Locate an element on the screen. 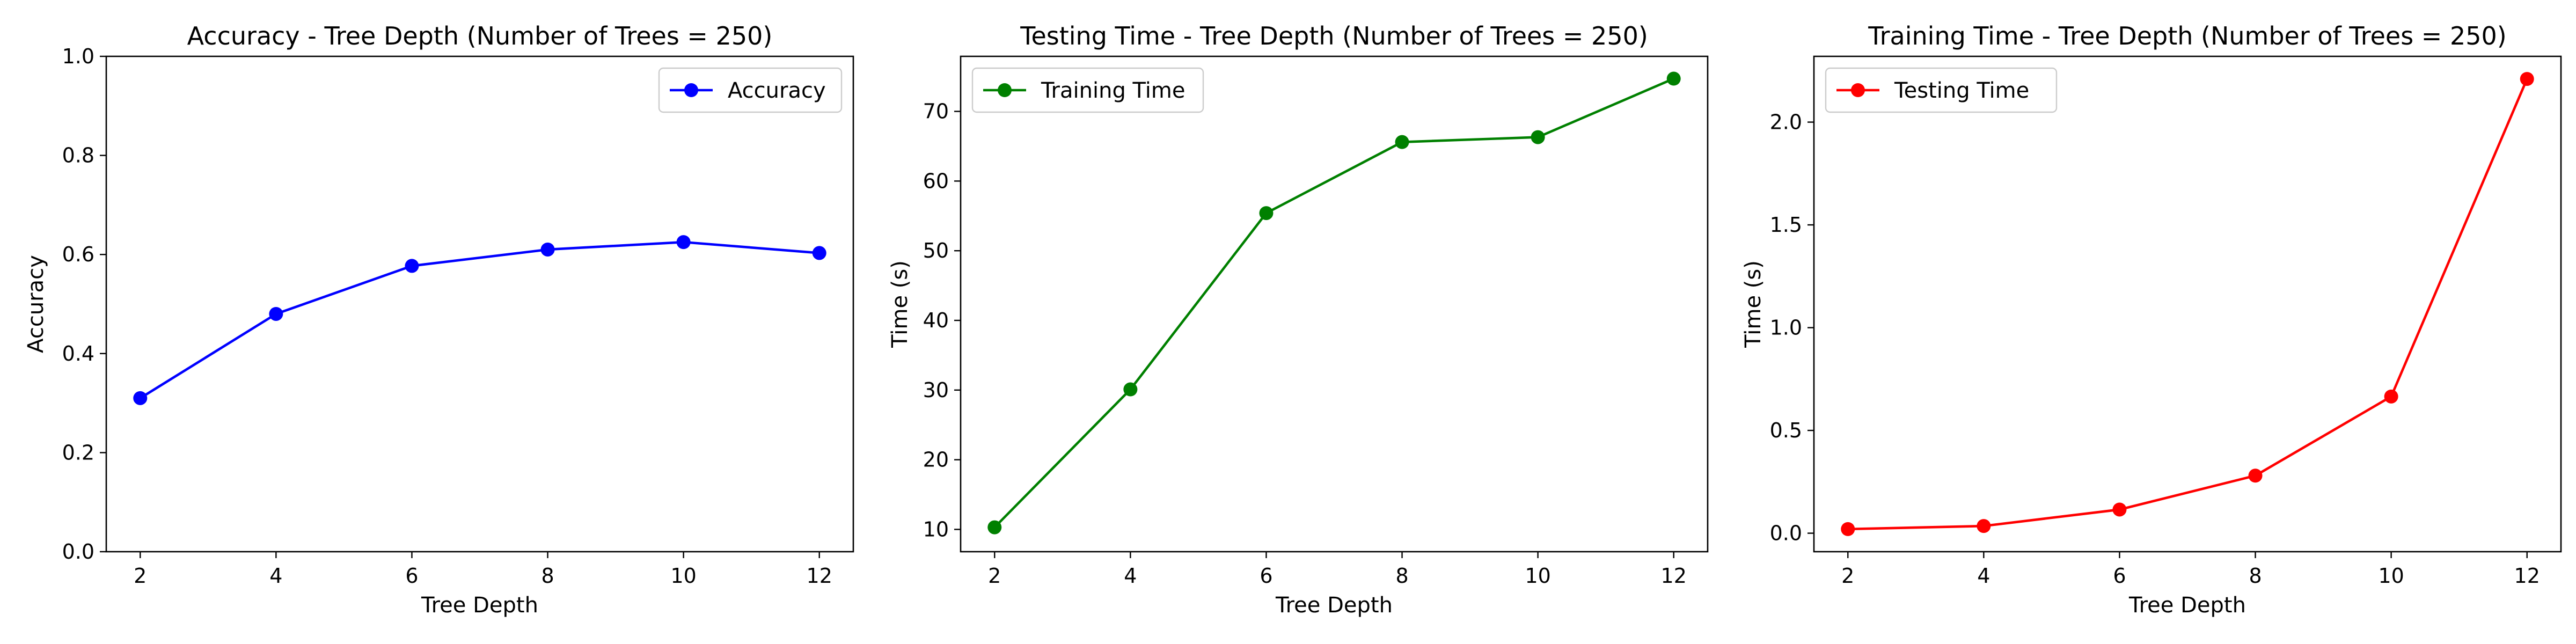 This screenshot has height=644, width=2576. y-tick-label: 0.5 is located at coordinates (1786, 430).